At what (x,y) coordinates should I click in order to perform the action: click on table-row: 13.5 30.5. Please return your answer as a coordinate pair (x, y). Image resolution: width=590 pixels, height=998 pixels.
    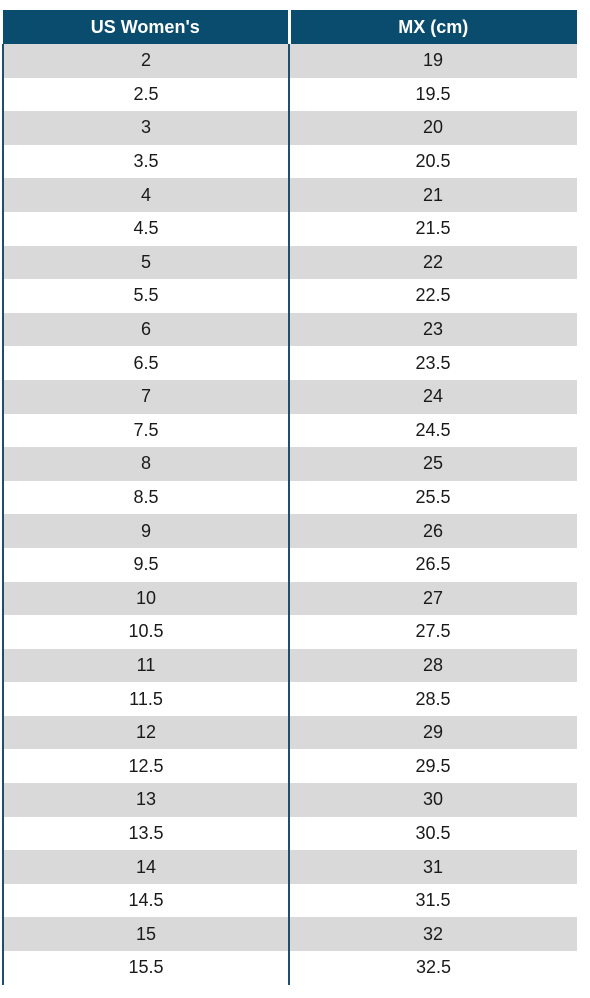
    Looking at the image, I should click on (289, 833).